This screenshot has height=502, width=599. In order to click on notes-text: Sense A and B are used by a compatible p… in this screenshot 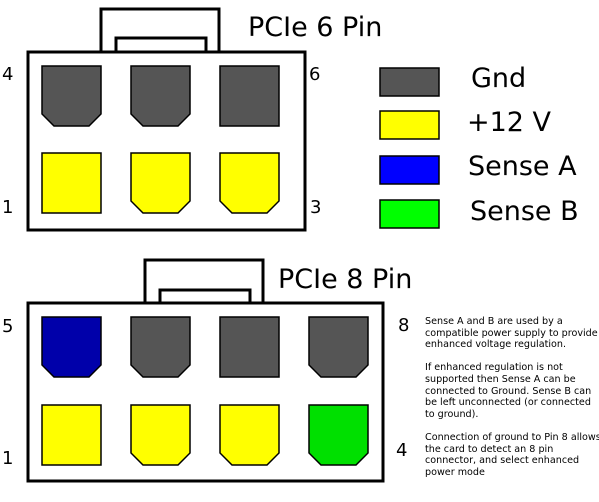, I will do `click(512, 403)`.